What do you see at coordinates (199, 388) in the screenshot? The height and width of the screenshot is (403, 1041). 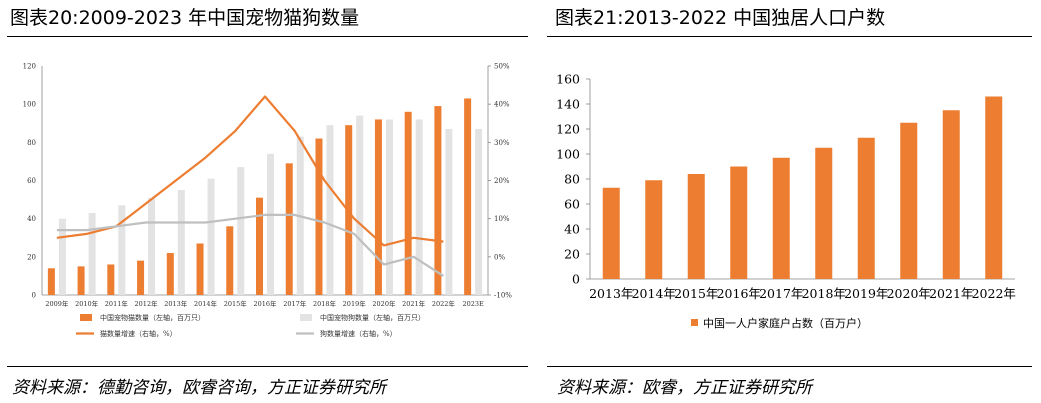 I see `left-source: 资料来源：德勤咨询，欧睿咨询，方正证券研究所` at bounding box center [199, 388].